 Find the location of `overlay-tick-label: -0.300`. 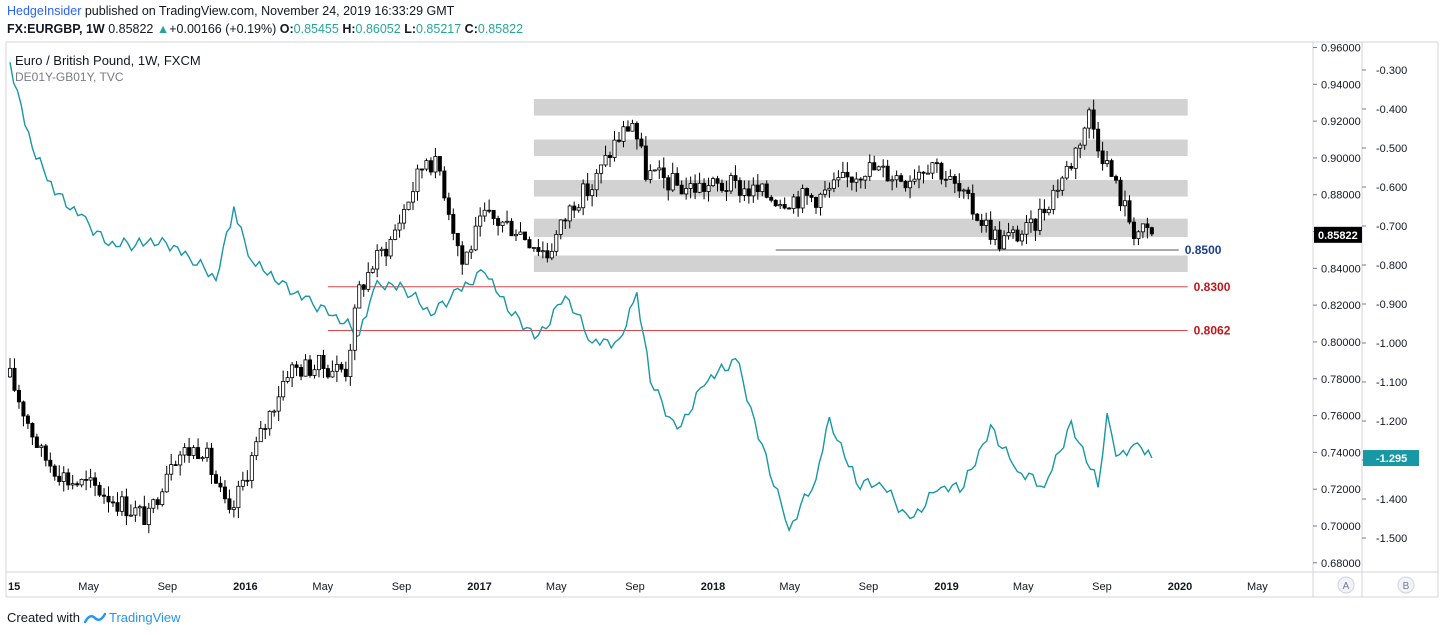

overlay-tick-label: -0.300 is located at coordinates (1391, 71).